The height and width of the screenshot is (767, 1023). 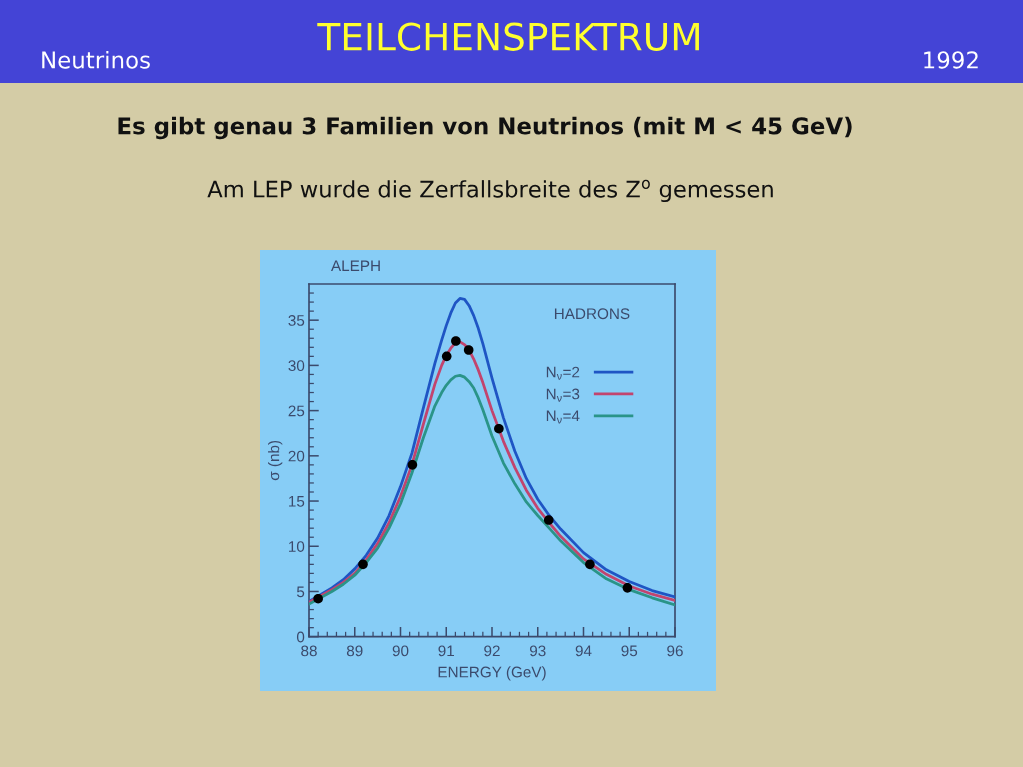 What do you see at coordinates (309, 651) in the screenshot?
I see `x-tick-label: 88` at bounding box center [309, 651].